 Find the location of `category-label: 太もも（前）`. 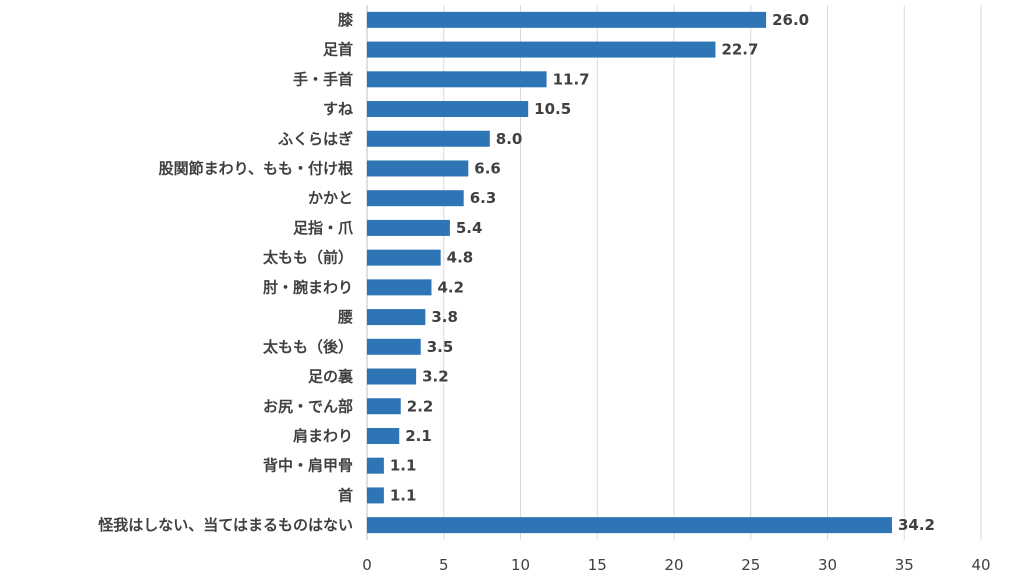

category-label: 太もも（前） is located at coordinates (308, 258).